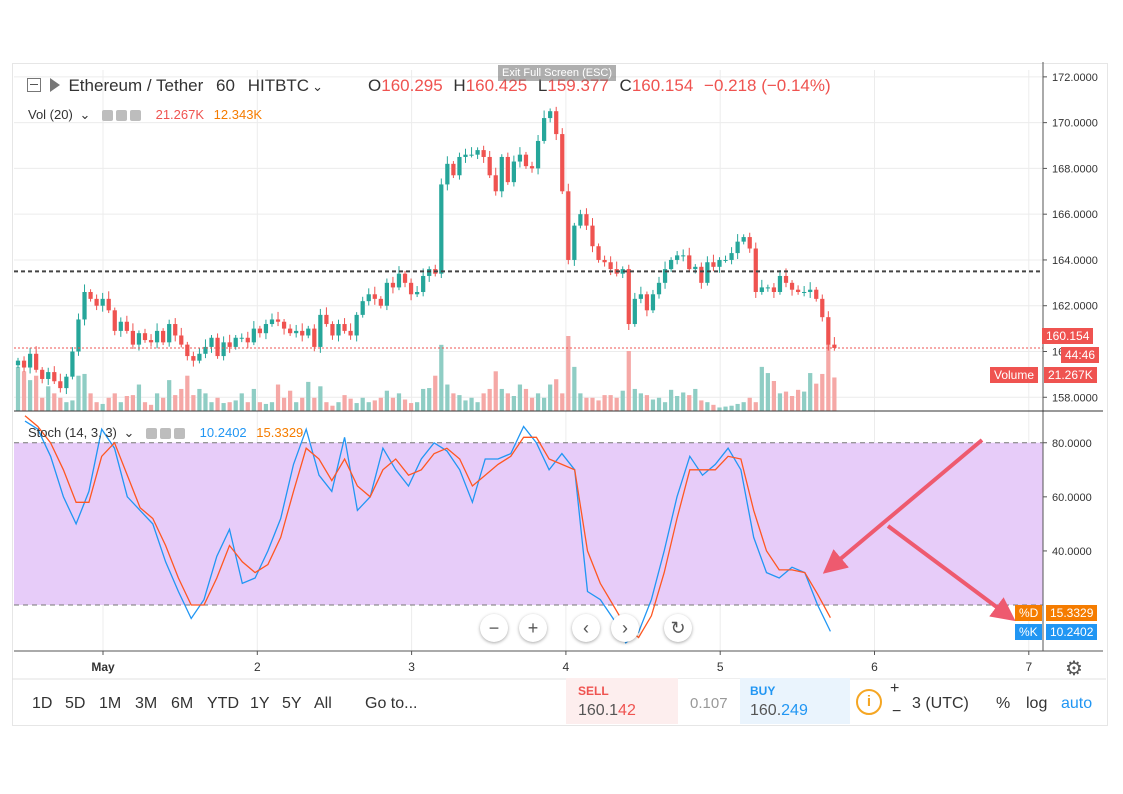 Image resolution: width=1123 pixels, height=794 pixels. I want to click on collapse-icon, so click(34, 84).